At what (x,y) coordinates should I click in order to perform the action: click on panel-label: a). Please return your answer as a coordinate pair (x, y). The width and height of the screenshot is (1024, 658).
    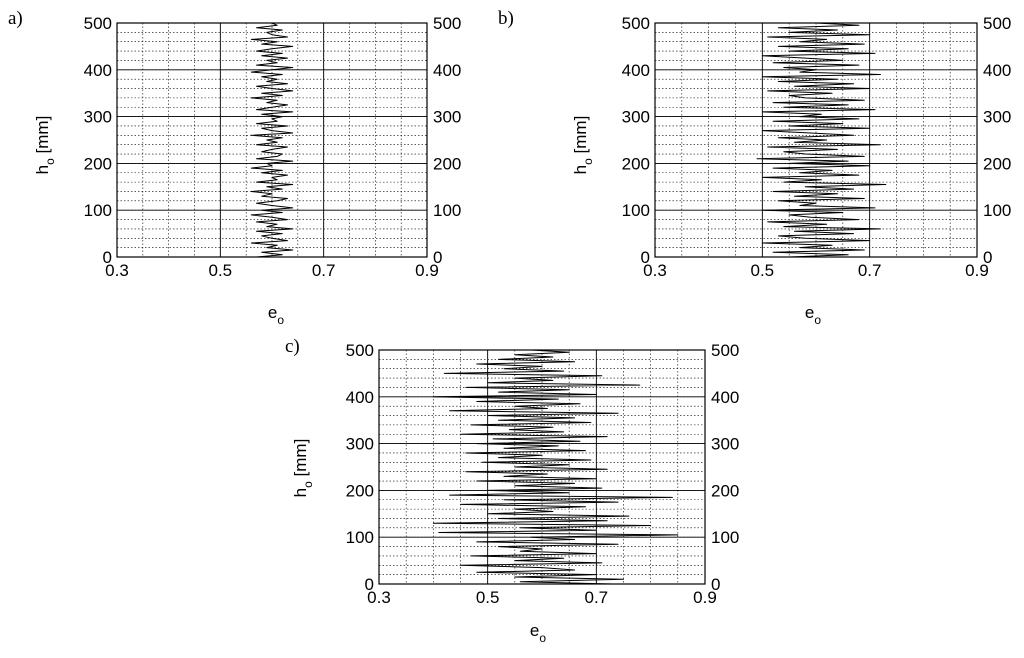
    Looking at the image, I should click on (15, 18).